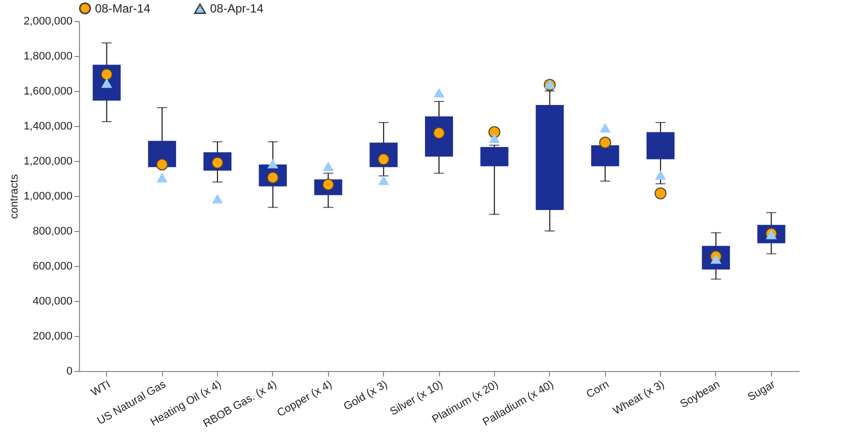 This screenshot has width=844, height=448. Describe the element at coordinates (52, 302) in the screenshot. I see `y-tick-label: 400,000` at that location.